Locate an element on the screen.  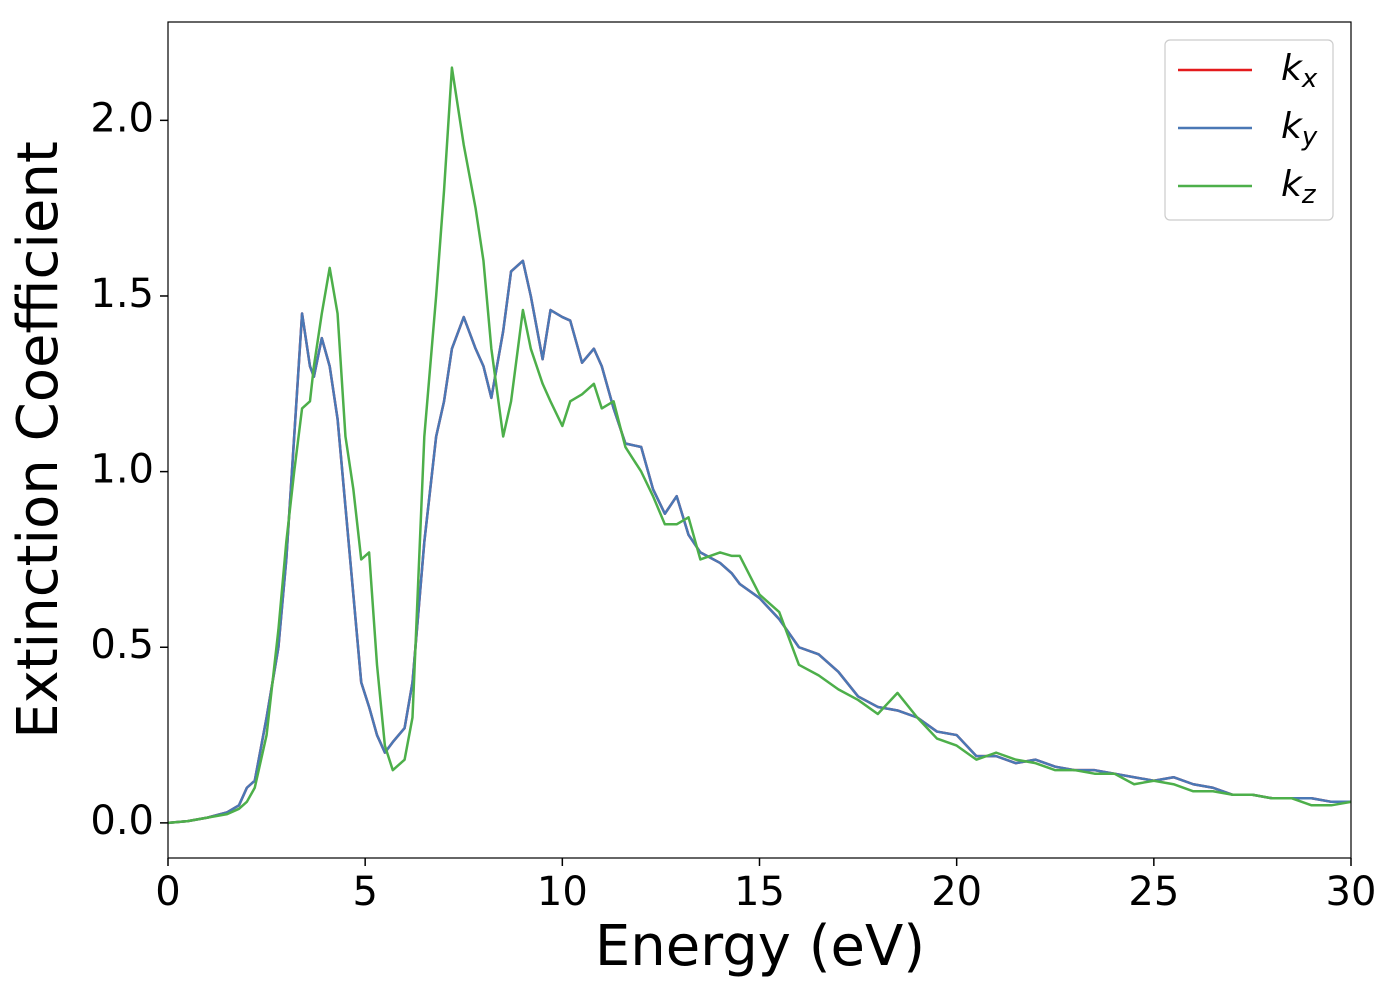
legend-label: kx is located at coordinates (1299, 71).